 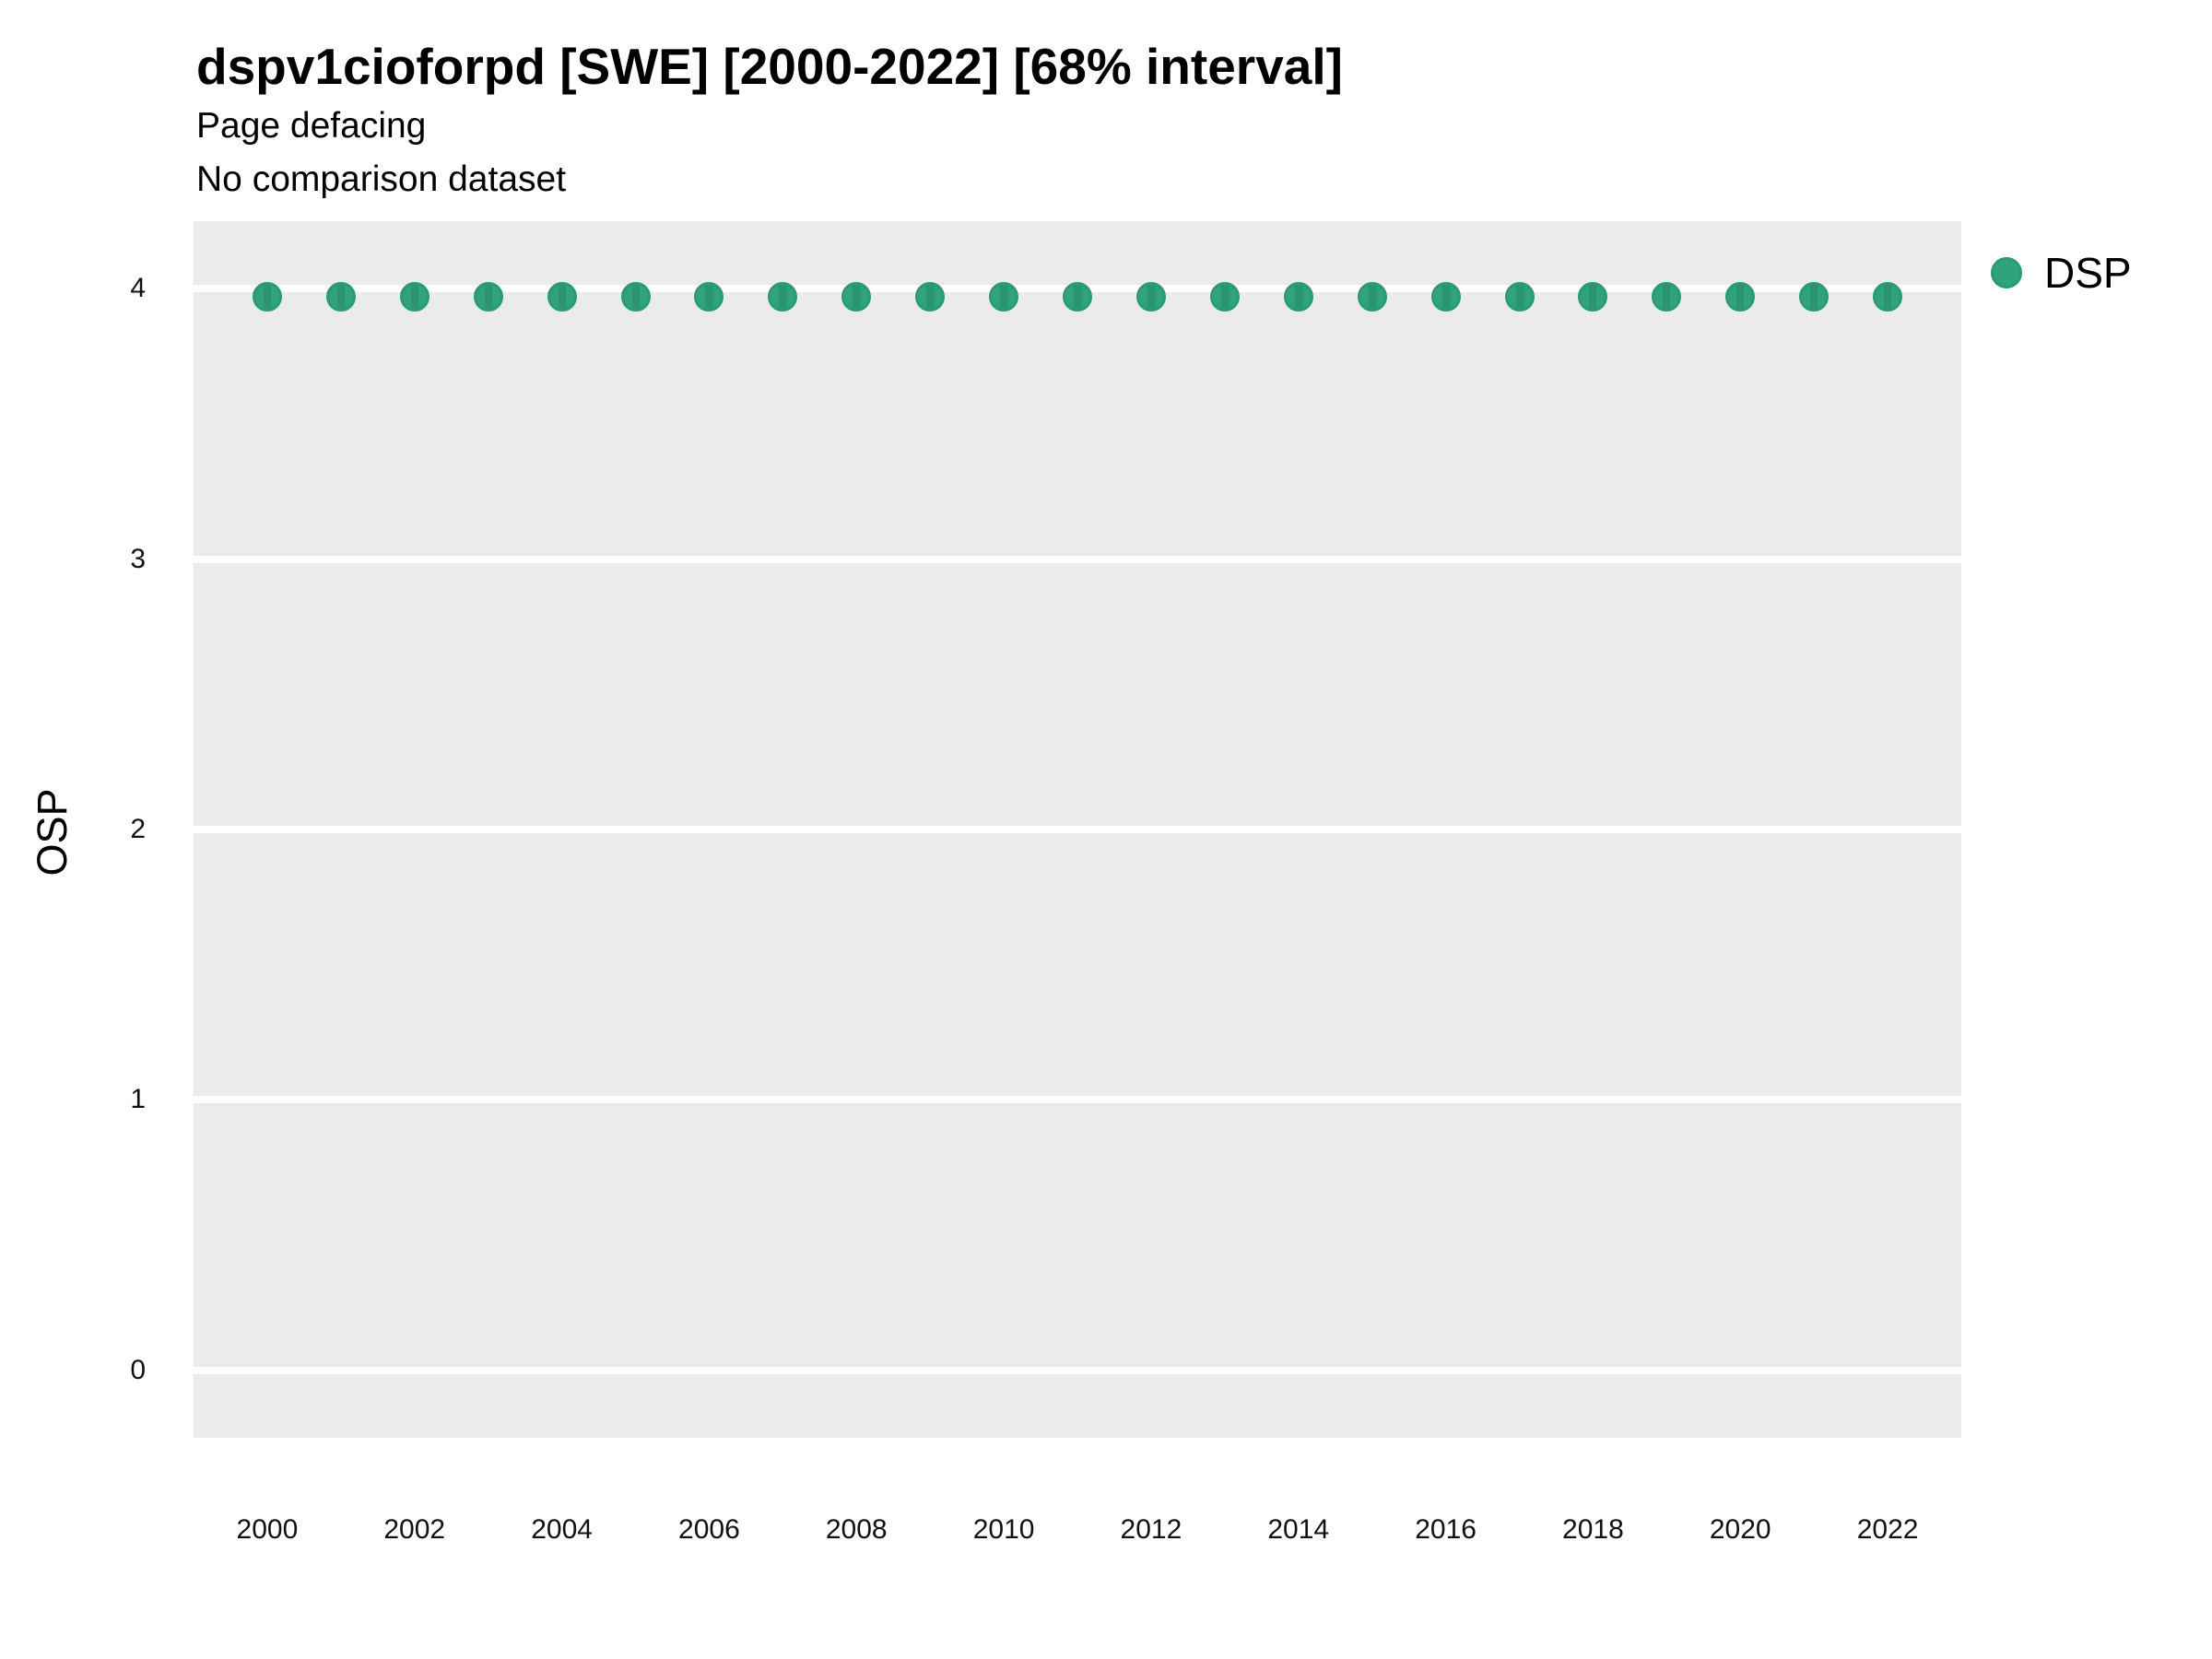 What do you see at coordinates (1151, 1529) in the screenshot?
I see `x-tick-label: 2012` at bounding box center [1151, 1529].